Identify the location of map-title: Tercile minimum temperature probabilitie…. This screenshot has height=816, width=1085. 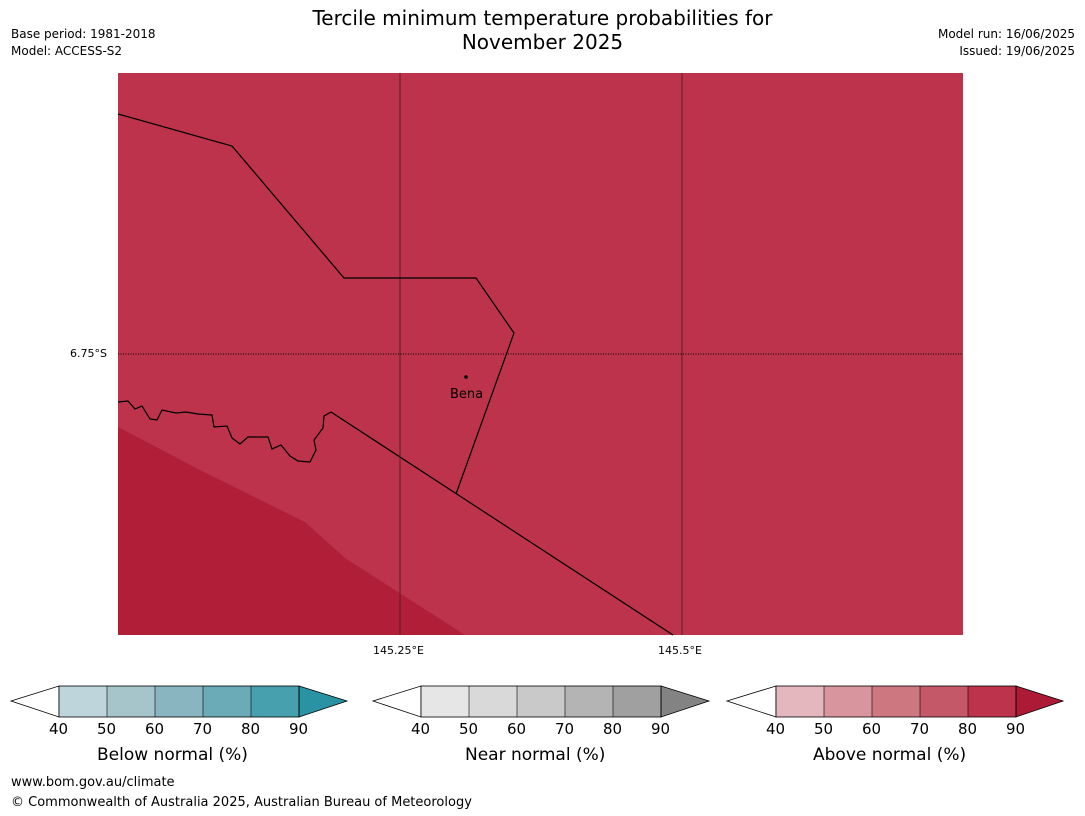
(542, 30).